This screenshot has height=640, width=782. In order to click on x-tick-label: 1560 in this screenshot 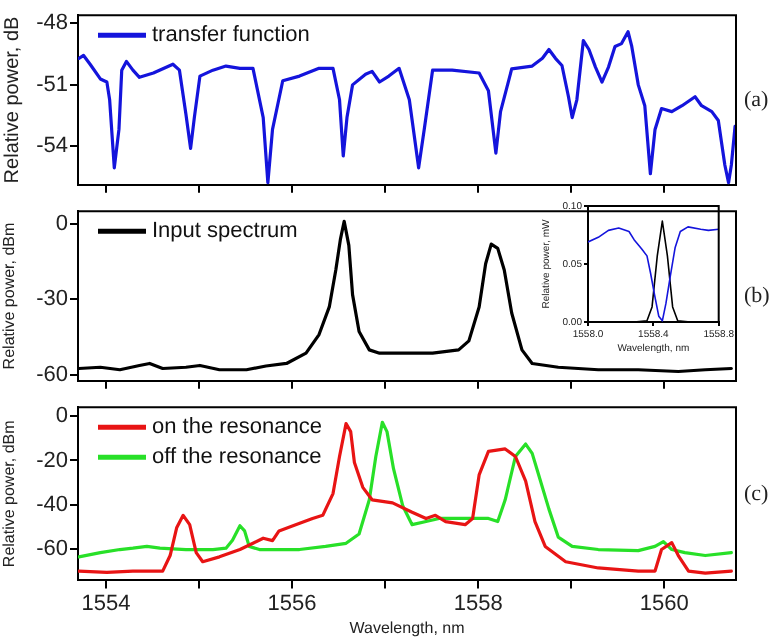, I will do `click(664, 603)`.